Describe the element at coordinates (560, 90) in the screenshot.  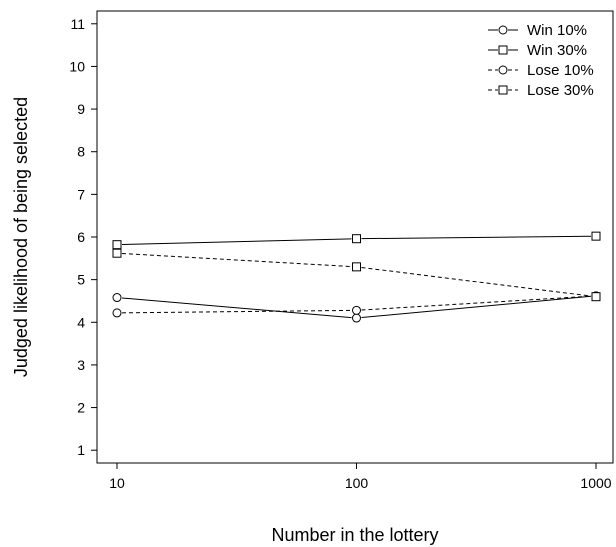
I see `legend-label: Lose 30%` at that location.